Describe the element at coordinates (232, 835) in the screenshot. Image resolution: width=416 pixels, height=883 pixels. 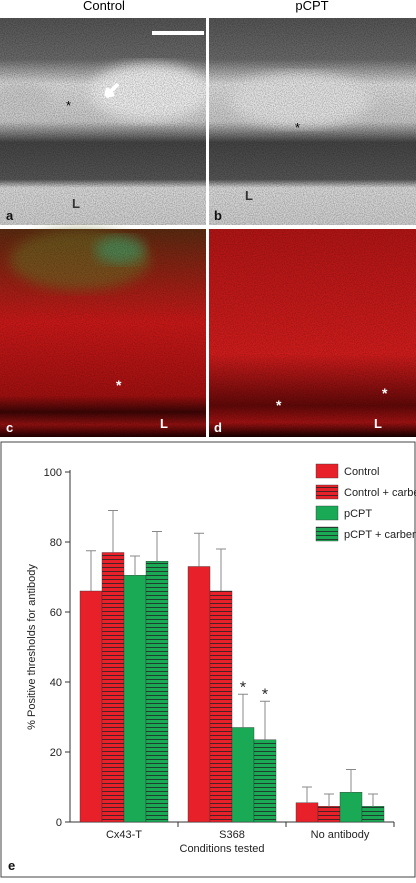
I see `x-tick-label: S368` at that location.